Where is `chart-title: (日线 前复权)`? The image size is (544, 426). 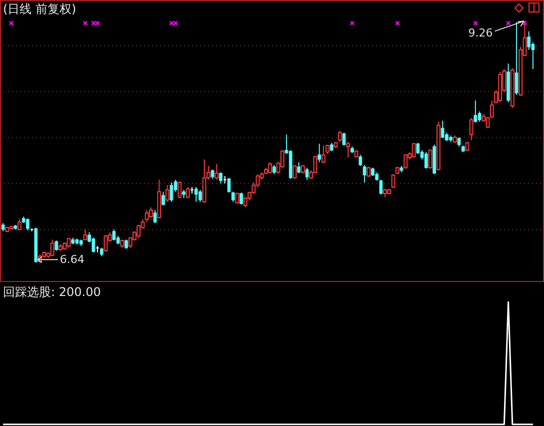 chart-title: (日线 前复权) is located at coordinates (39, 9).